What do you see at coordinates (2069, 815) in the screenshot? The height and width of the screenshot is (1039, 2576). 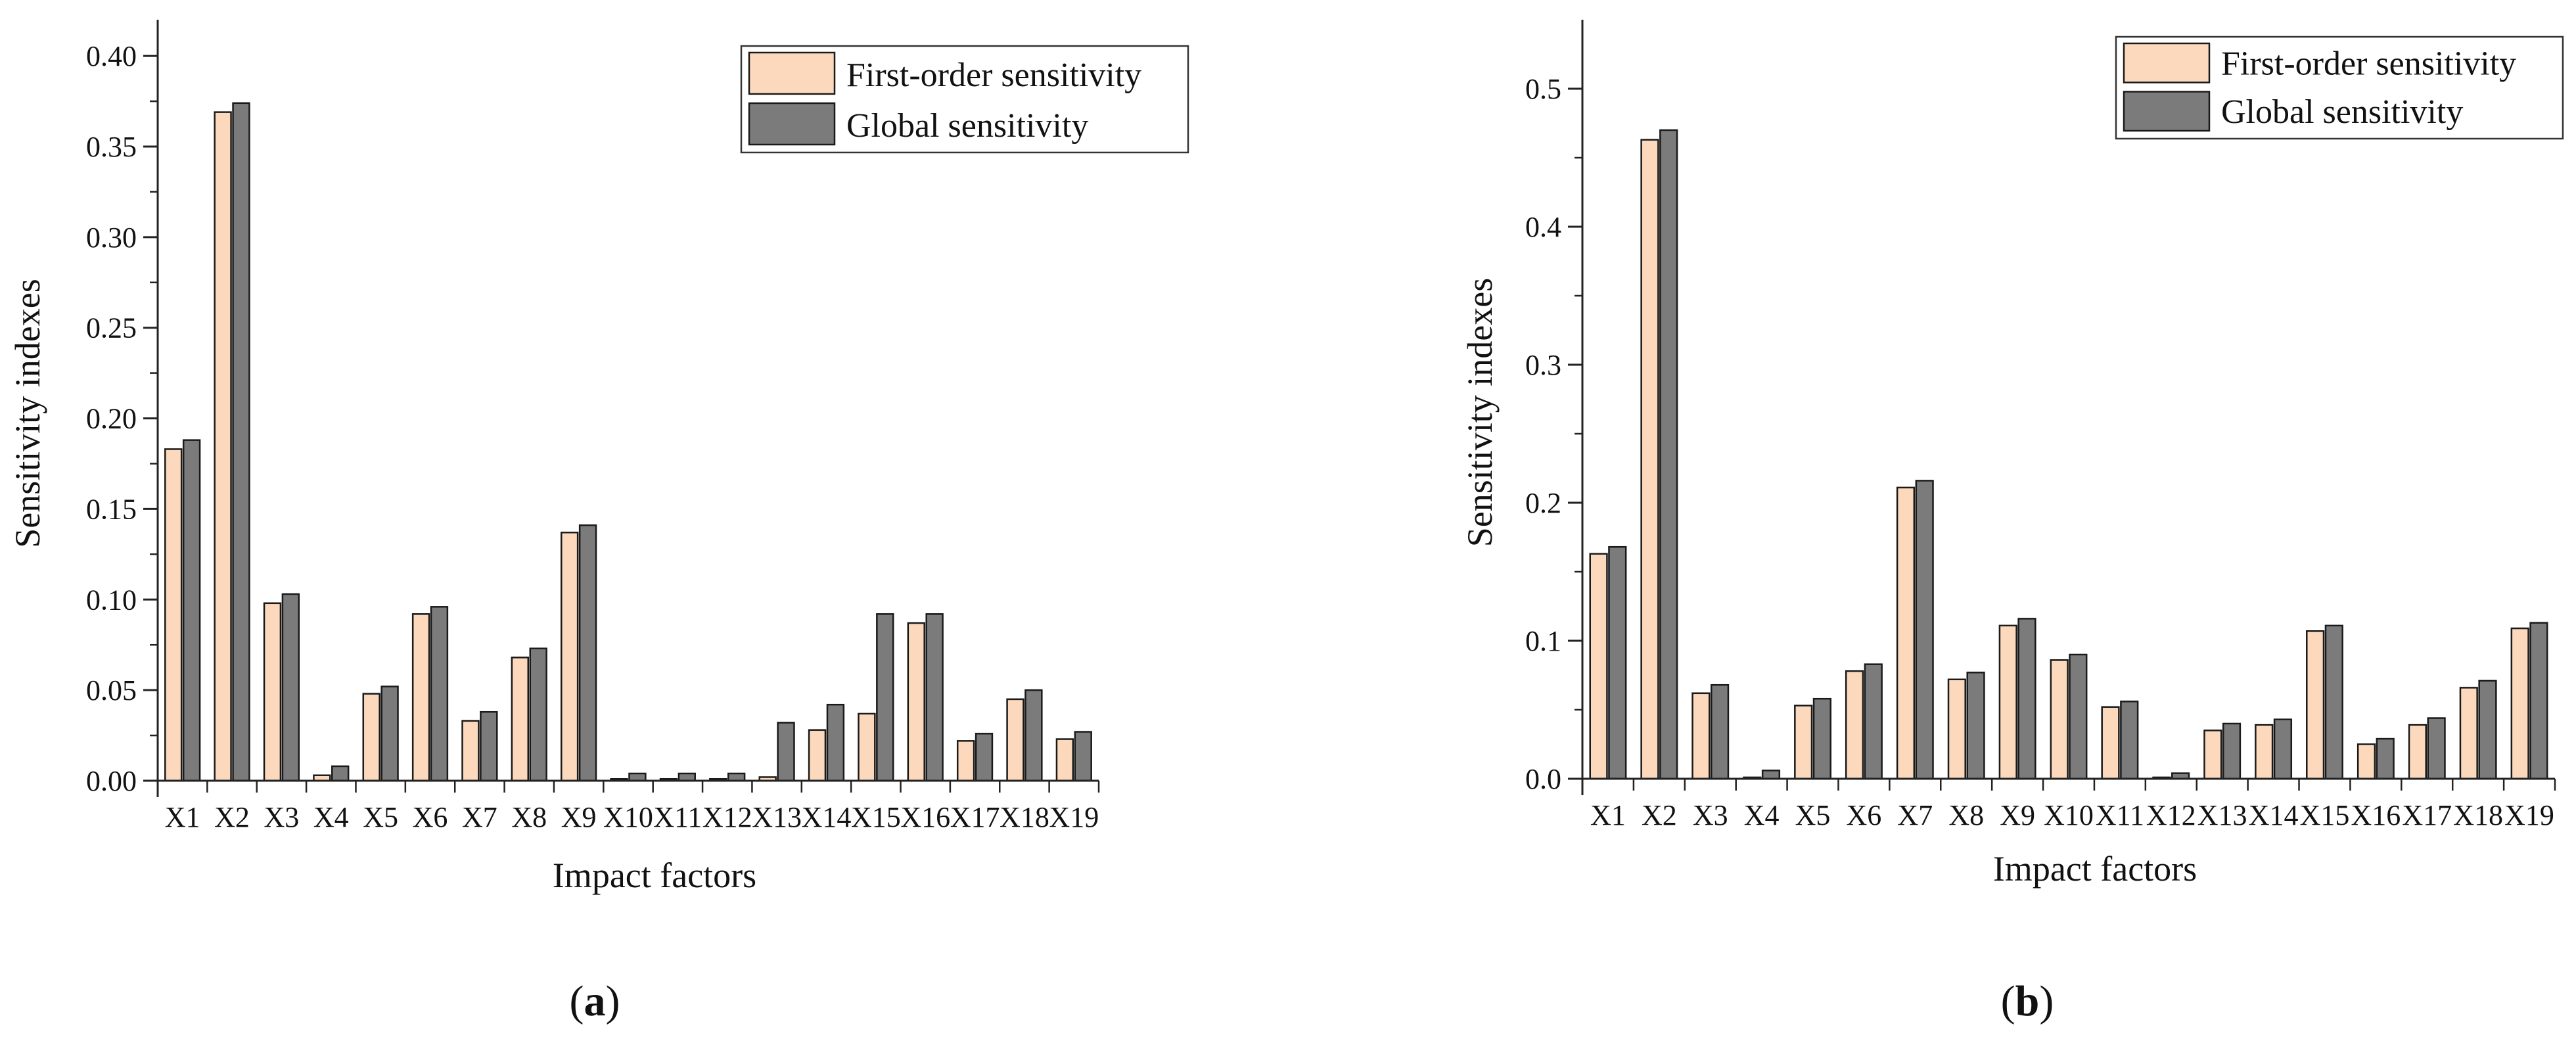 I see `x-tick-label: X10` at bounding box center [2069, 815].